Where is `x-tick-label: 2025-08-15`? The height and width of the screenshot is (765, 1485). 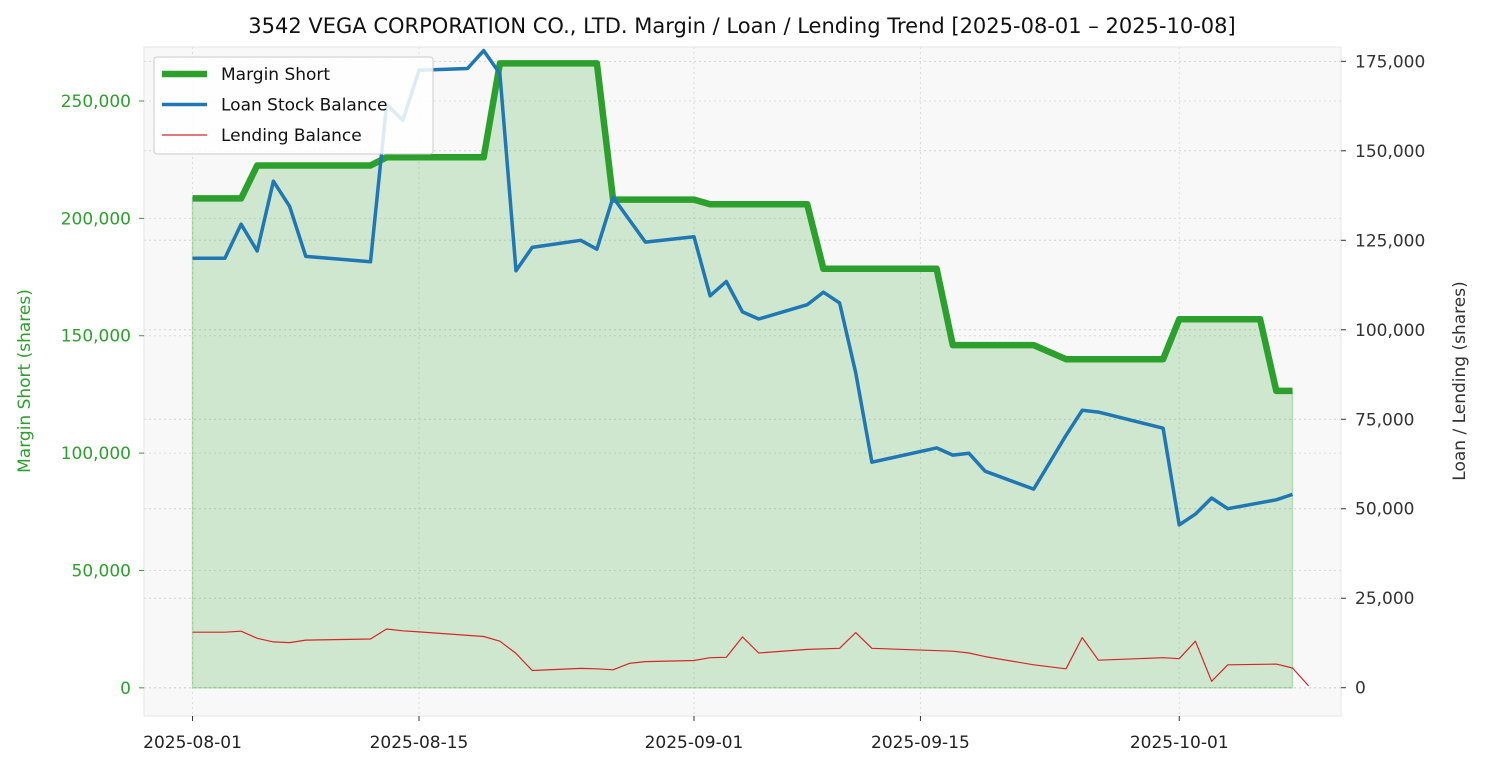
x-tick-label: 2025-08-15 is located at coordinates (419, 743).